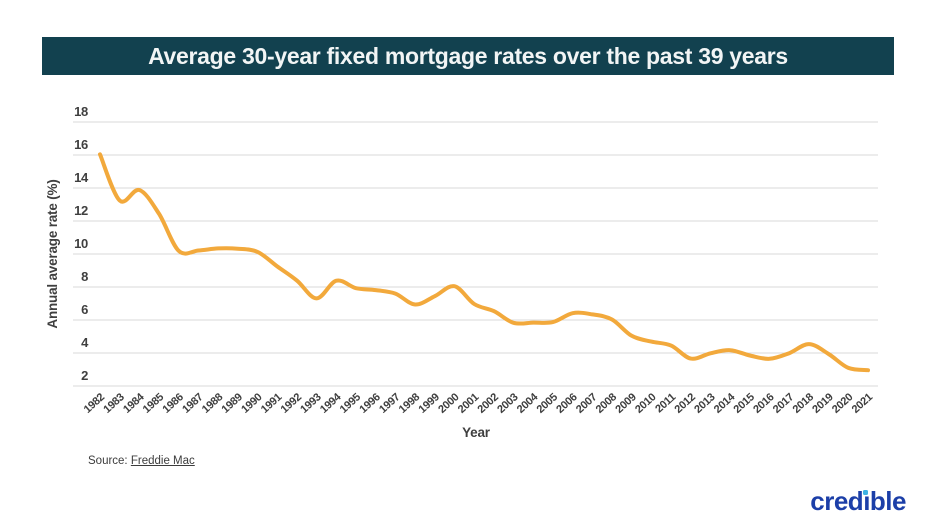 Image resolution: width=932 pixels, height=524 pixels. I want to click on x-tick-label: 1982, so click(94, 403).